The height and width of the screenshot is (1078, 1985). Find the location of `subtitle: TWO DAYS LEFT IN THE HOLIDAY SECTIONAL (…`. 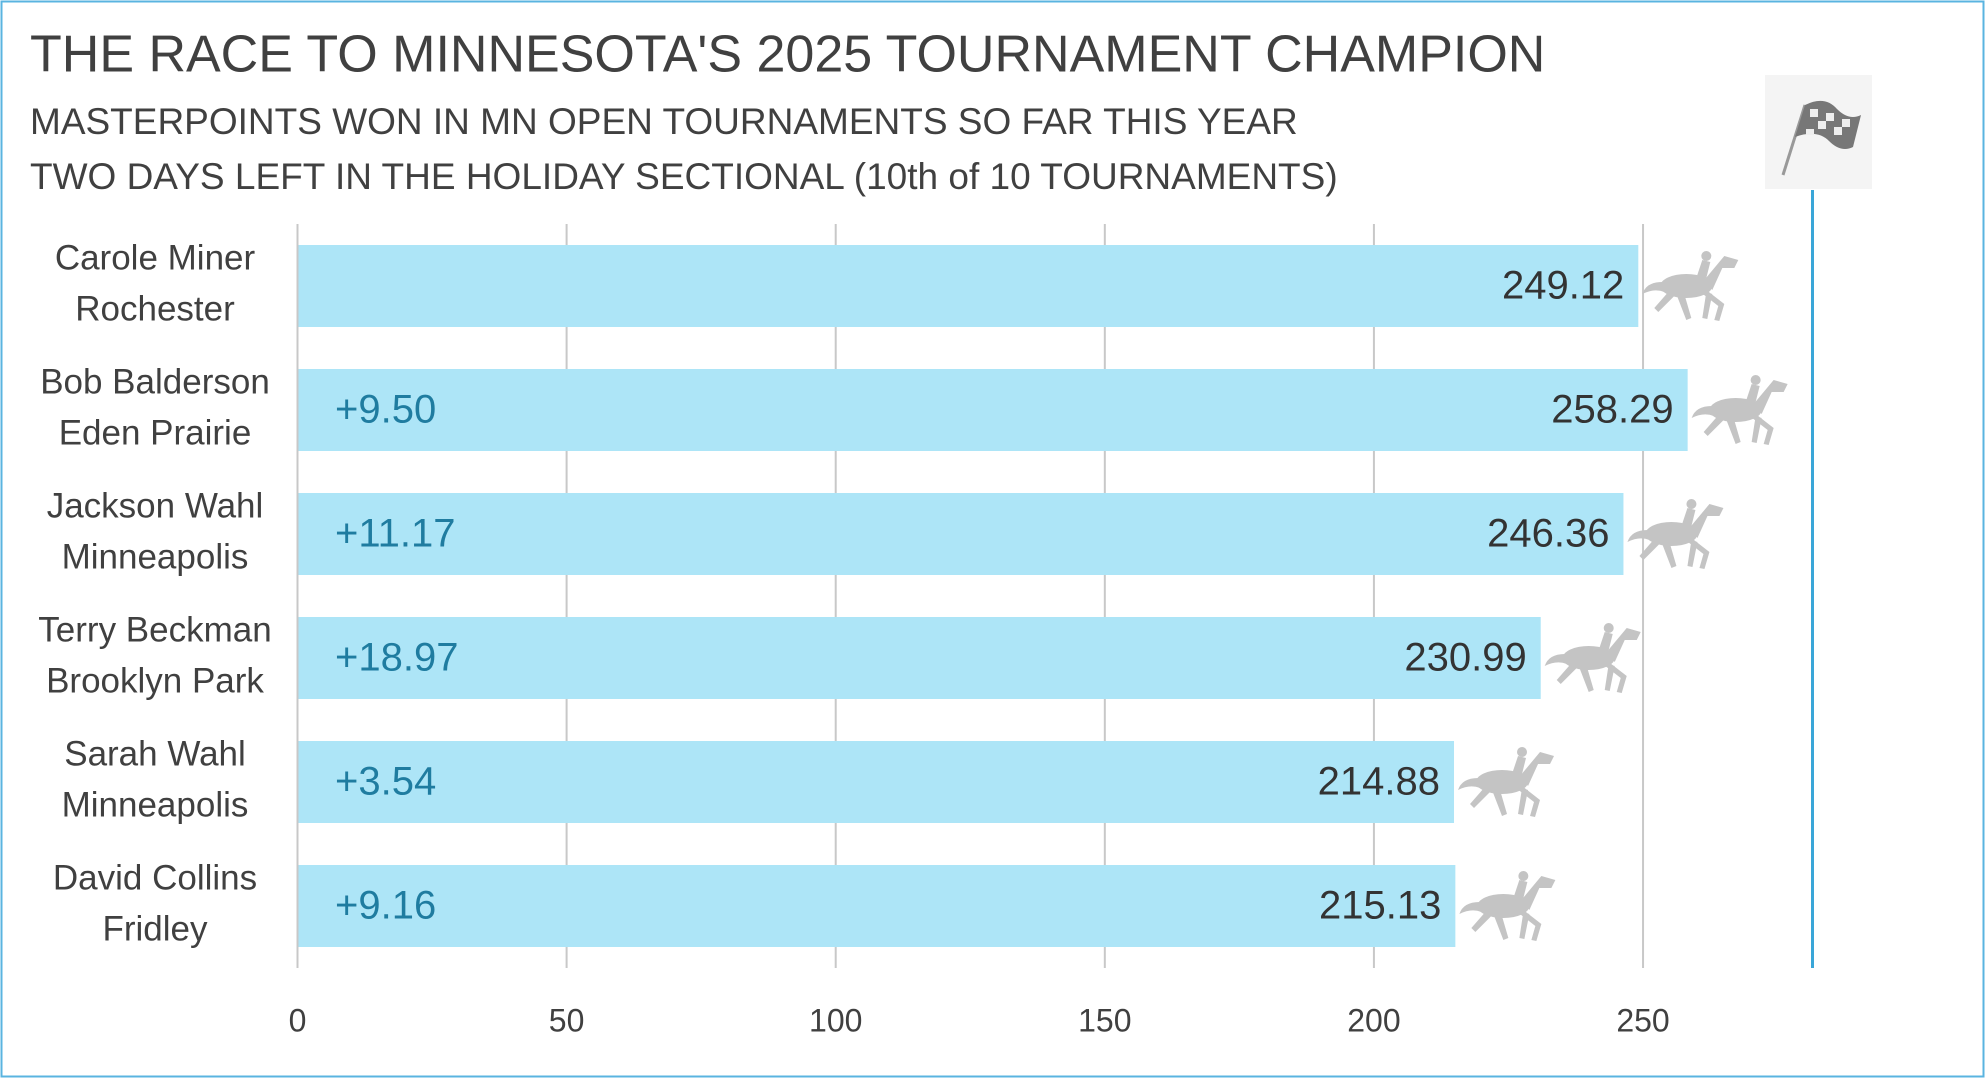

subtitle: TWO DAYS LEFT IN THE HOLIDAY SECTIONAL (… is located at coordinates (684, 176).